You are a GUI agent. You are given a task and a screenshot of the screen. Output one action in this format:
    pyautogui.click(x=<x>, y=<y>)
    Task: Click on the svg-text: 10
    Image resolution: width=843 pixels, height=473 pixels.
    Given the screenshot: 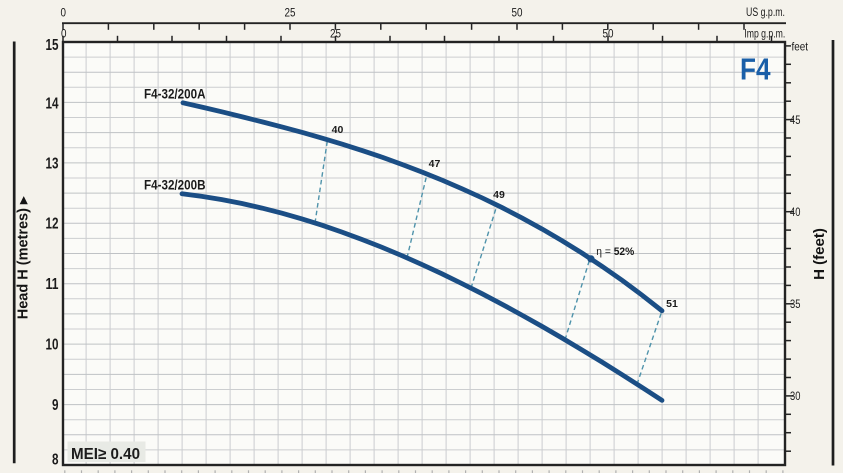 What is the action you would take?
    pyautogui.click(x=52, y=344)
    